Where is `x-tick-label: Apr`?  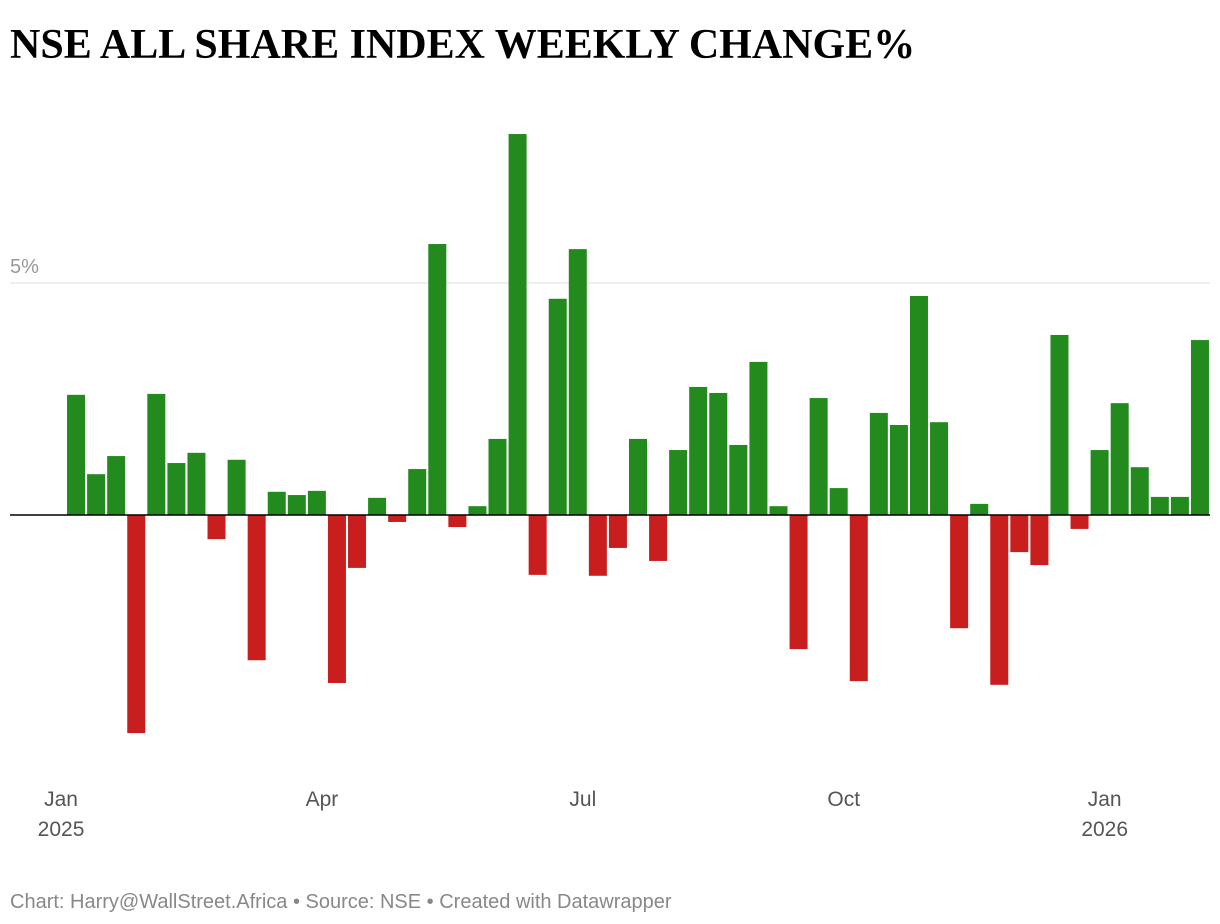 x-tick-label: Apr is located at coordinates (322, 799).